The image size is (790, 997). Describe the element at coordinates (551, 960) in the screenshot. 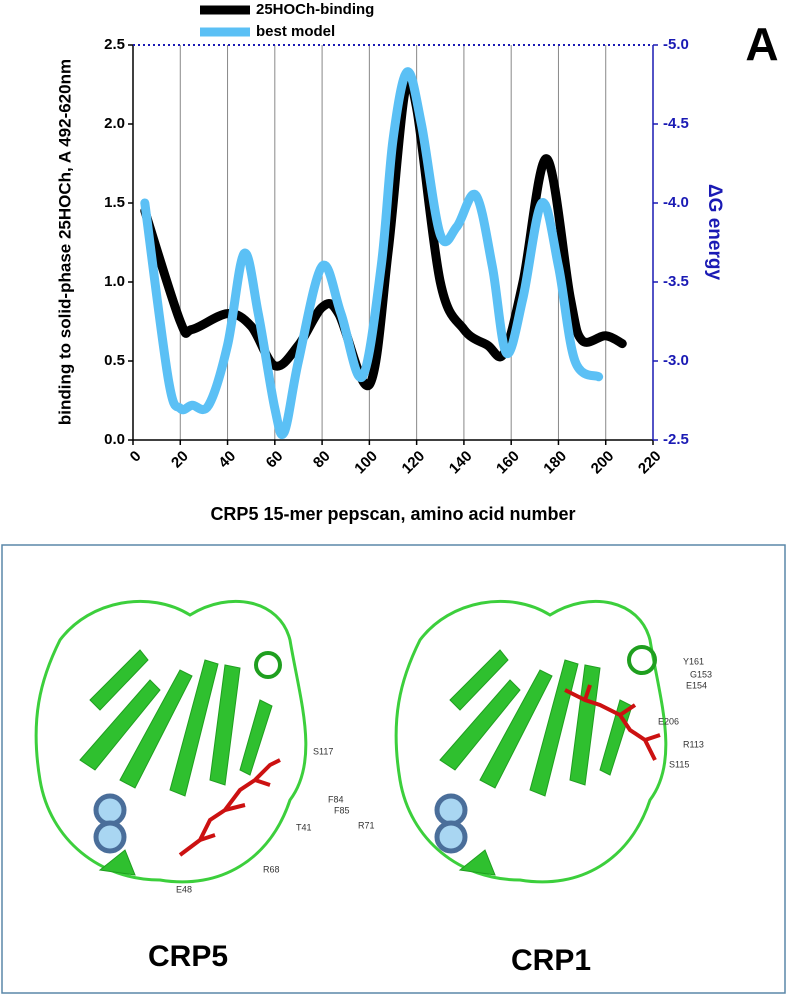

I see `structure-name: CRP1` at that location.